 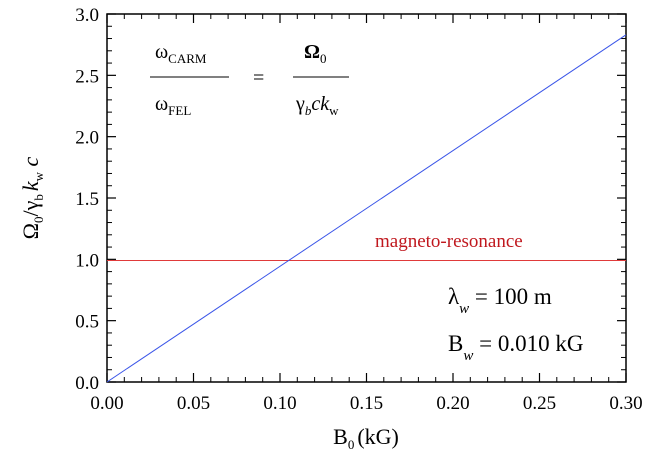 What do you see at coordinates (317, 105) in the screenshot?
I see `eq-rhs-denominator: γbckw` at bounding box center [317, 105].